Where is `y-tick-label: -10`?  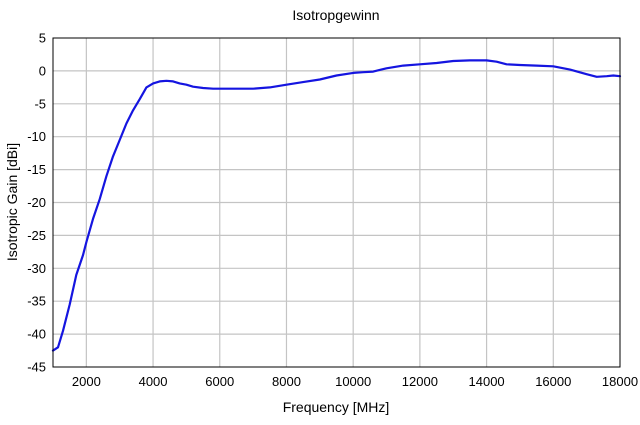
y-tick-label: -10 is located at coordinates (36, 136).